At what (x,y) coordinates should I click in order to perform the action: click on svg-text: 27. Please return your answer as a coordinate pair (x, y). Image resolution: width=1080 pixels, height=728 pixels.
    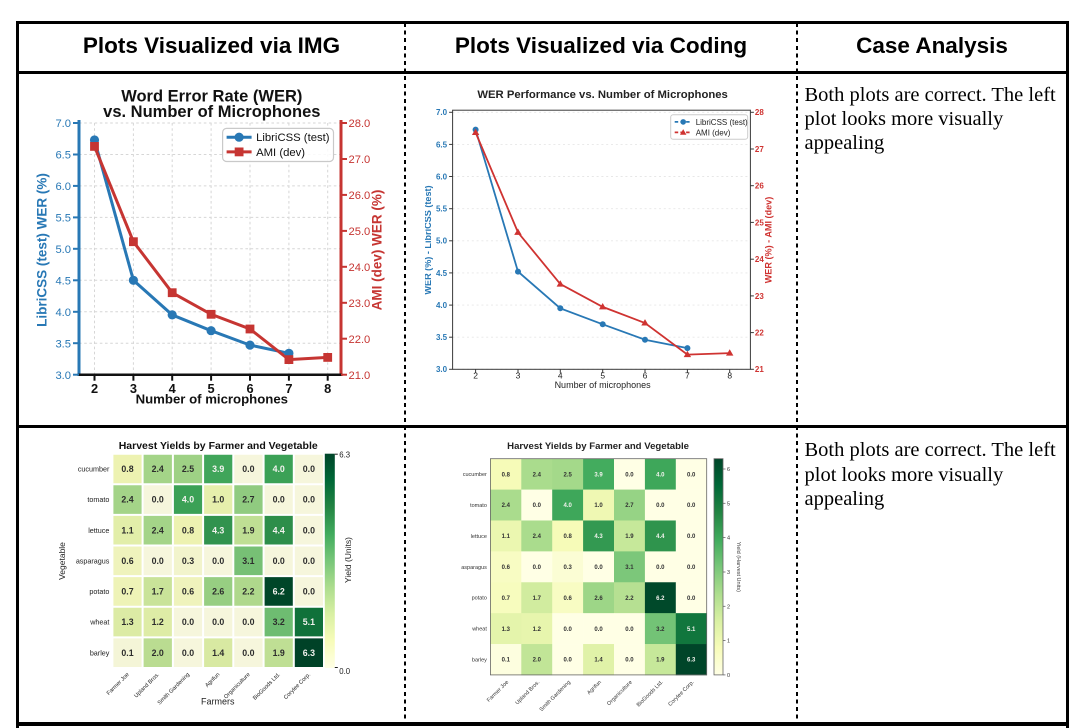
    Looking at the image, I should click on (759, 149).